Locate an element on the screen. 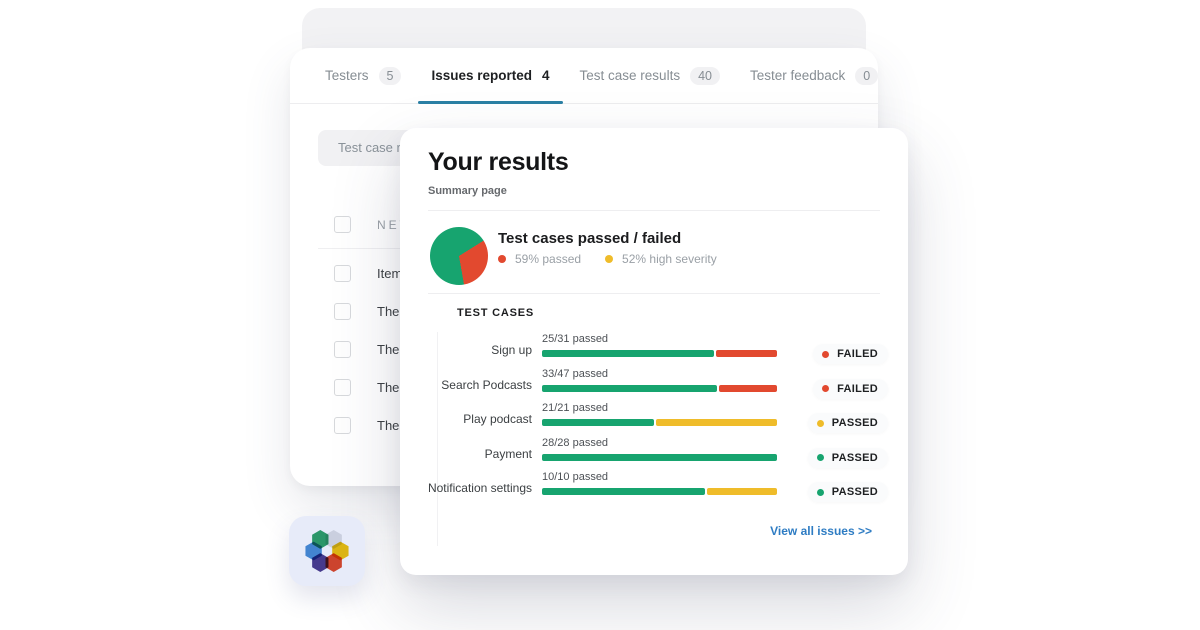 Image resolution: width=1200 pixels, height=630 pixels. tab-label: Tester feedback is located at coordinates (797, 75).